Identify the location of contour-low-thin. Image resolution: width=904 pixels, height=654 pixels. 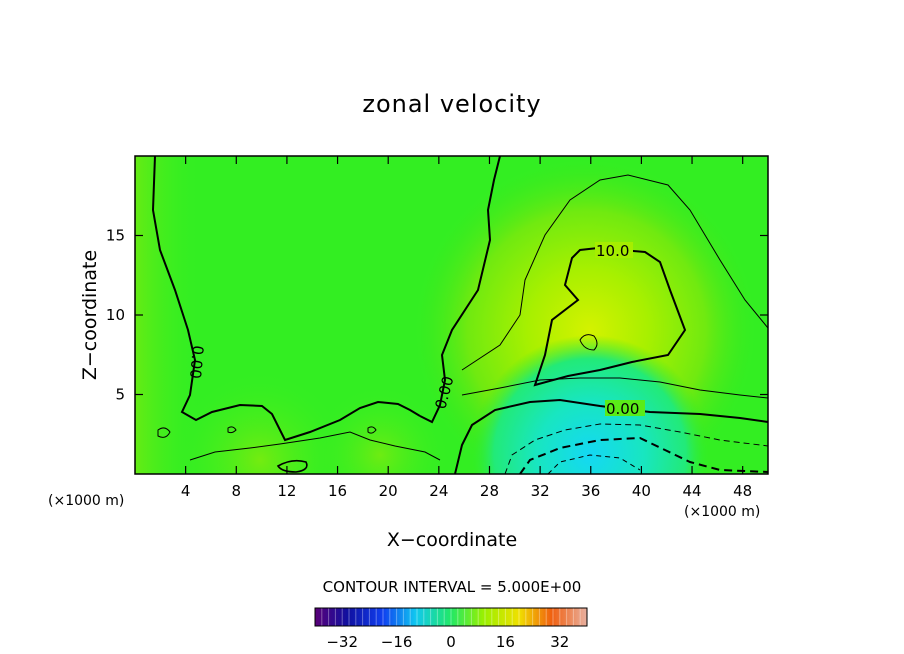
(315, 446).